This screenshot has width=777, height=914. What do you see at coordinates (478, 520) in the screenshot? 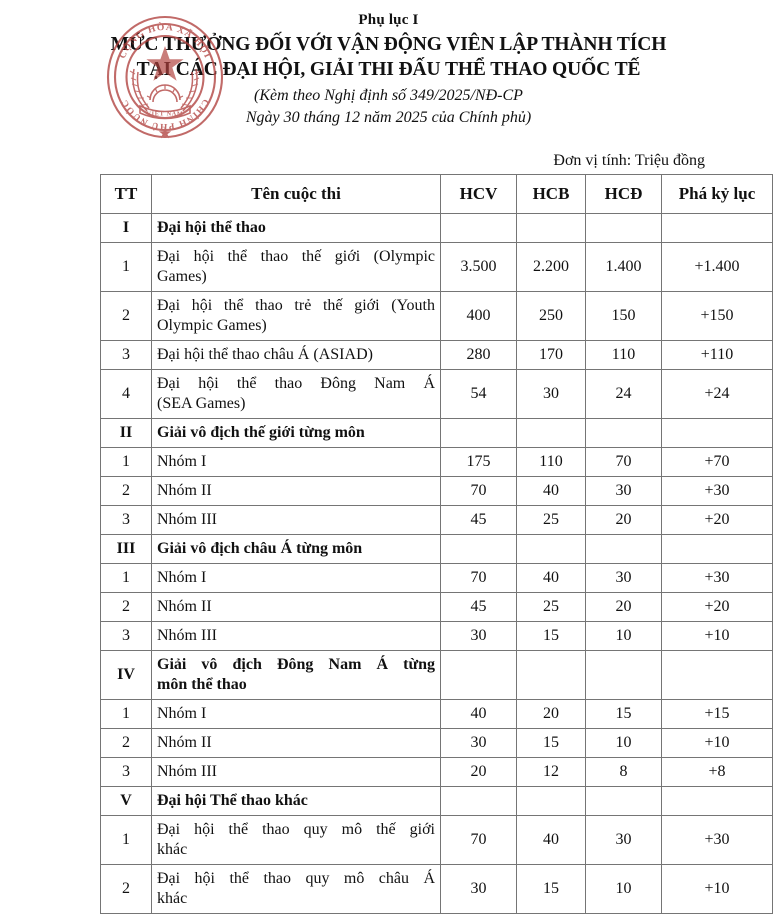
I see `cell-hcv: 45` at bounding box center [478, 520].